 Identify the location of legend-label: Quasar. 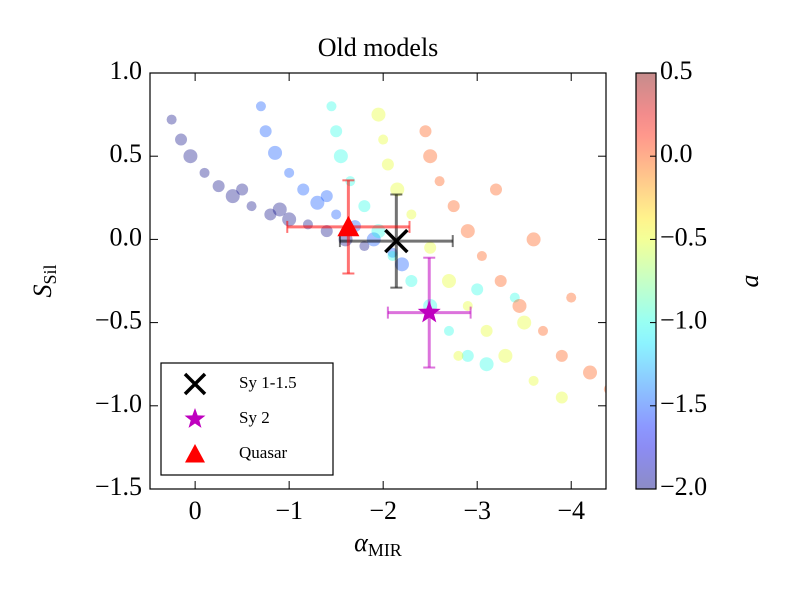
(263, 452).